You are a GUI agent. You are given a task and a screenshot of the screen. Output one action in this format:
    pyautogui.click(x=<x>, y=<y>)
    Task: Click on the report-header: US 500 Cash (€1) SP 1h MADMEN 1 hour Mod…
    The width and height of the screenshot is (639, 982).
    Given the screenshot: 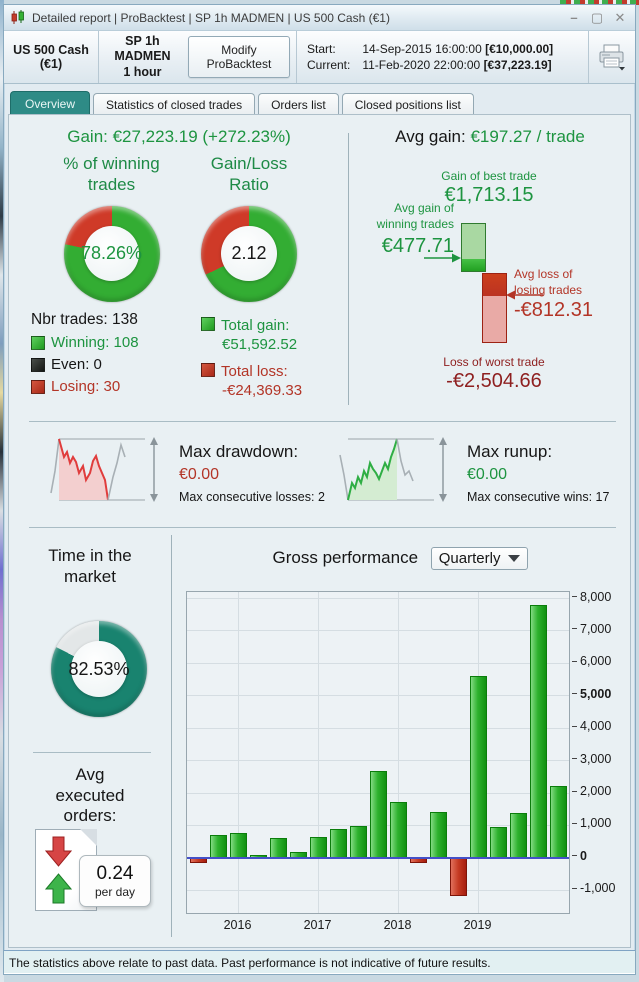 What is the action you would take?
    pyautogui.click(x=319, y=57)
    